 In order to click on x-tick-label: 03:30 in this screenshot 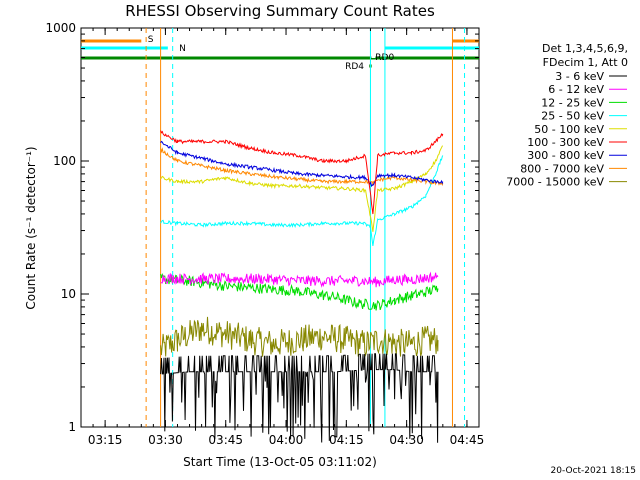, I will do `click(165, 440)`.